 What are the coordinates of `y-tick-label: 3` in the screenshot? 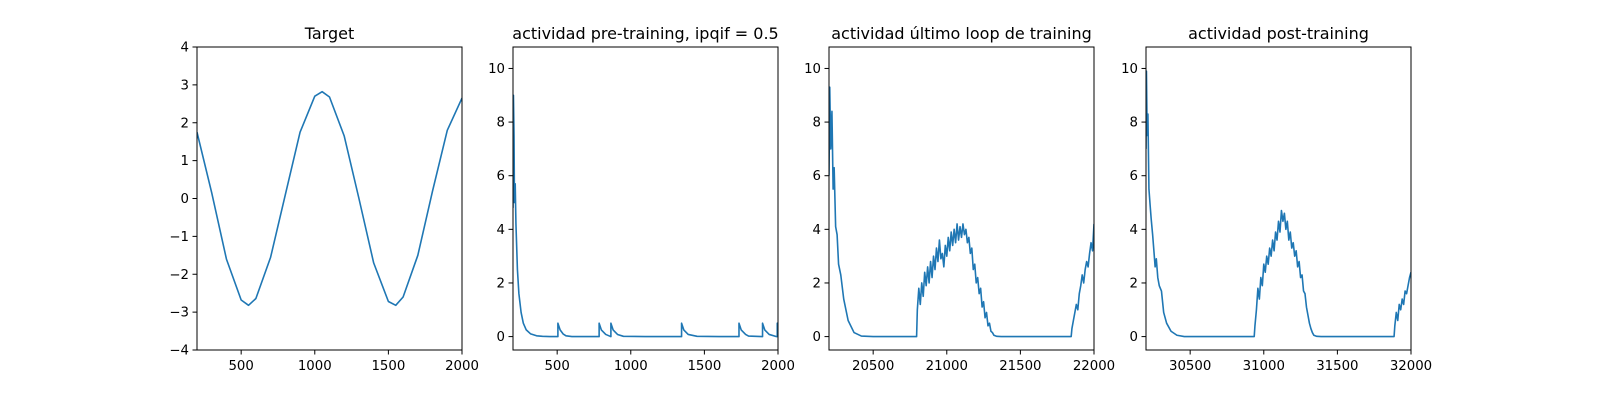 It's located at (185, 85).